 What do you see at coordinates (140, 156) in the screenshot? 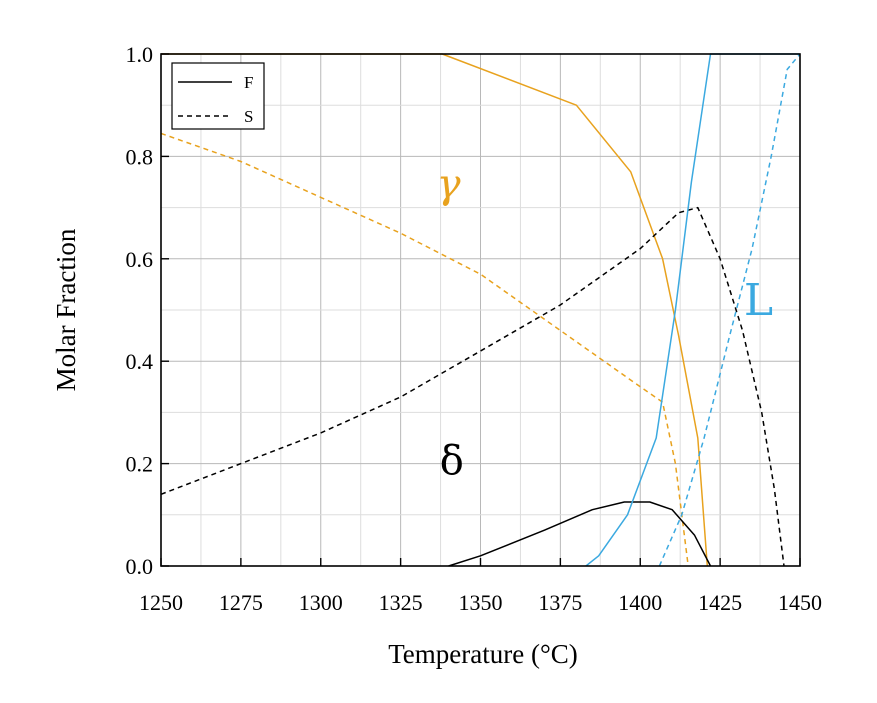
I see `y-tick-label: 0.8` at bounding box center [140, 156].